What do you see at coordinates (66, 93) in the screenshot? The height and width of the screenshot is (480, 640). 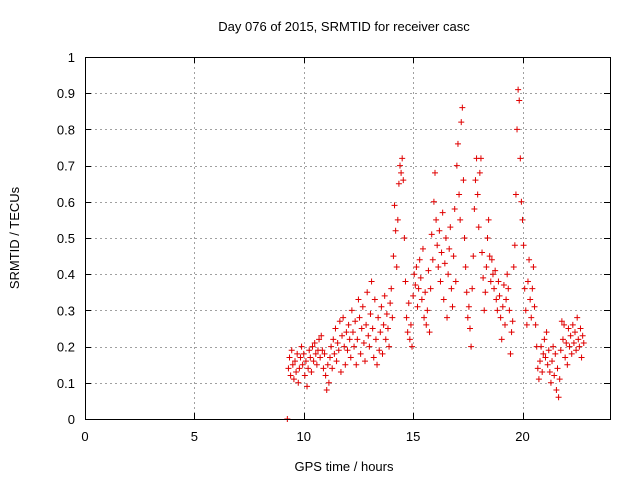 I see `y-tick-label: 0.9` at bounding box center [66, 93].